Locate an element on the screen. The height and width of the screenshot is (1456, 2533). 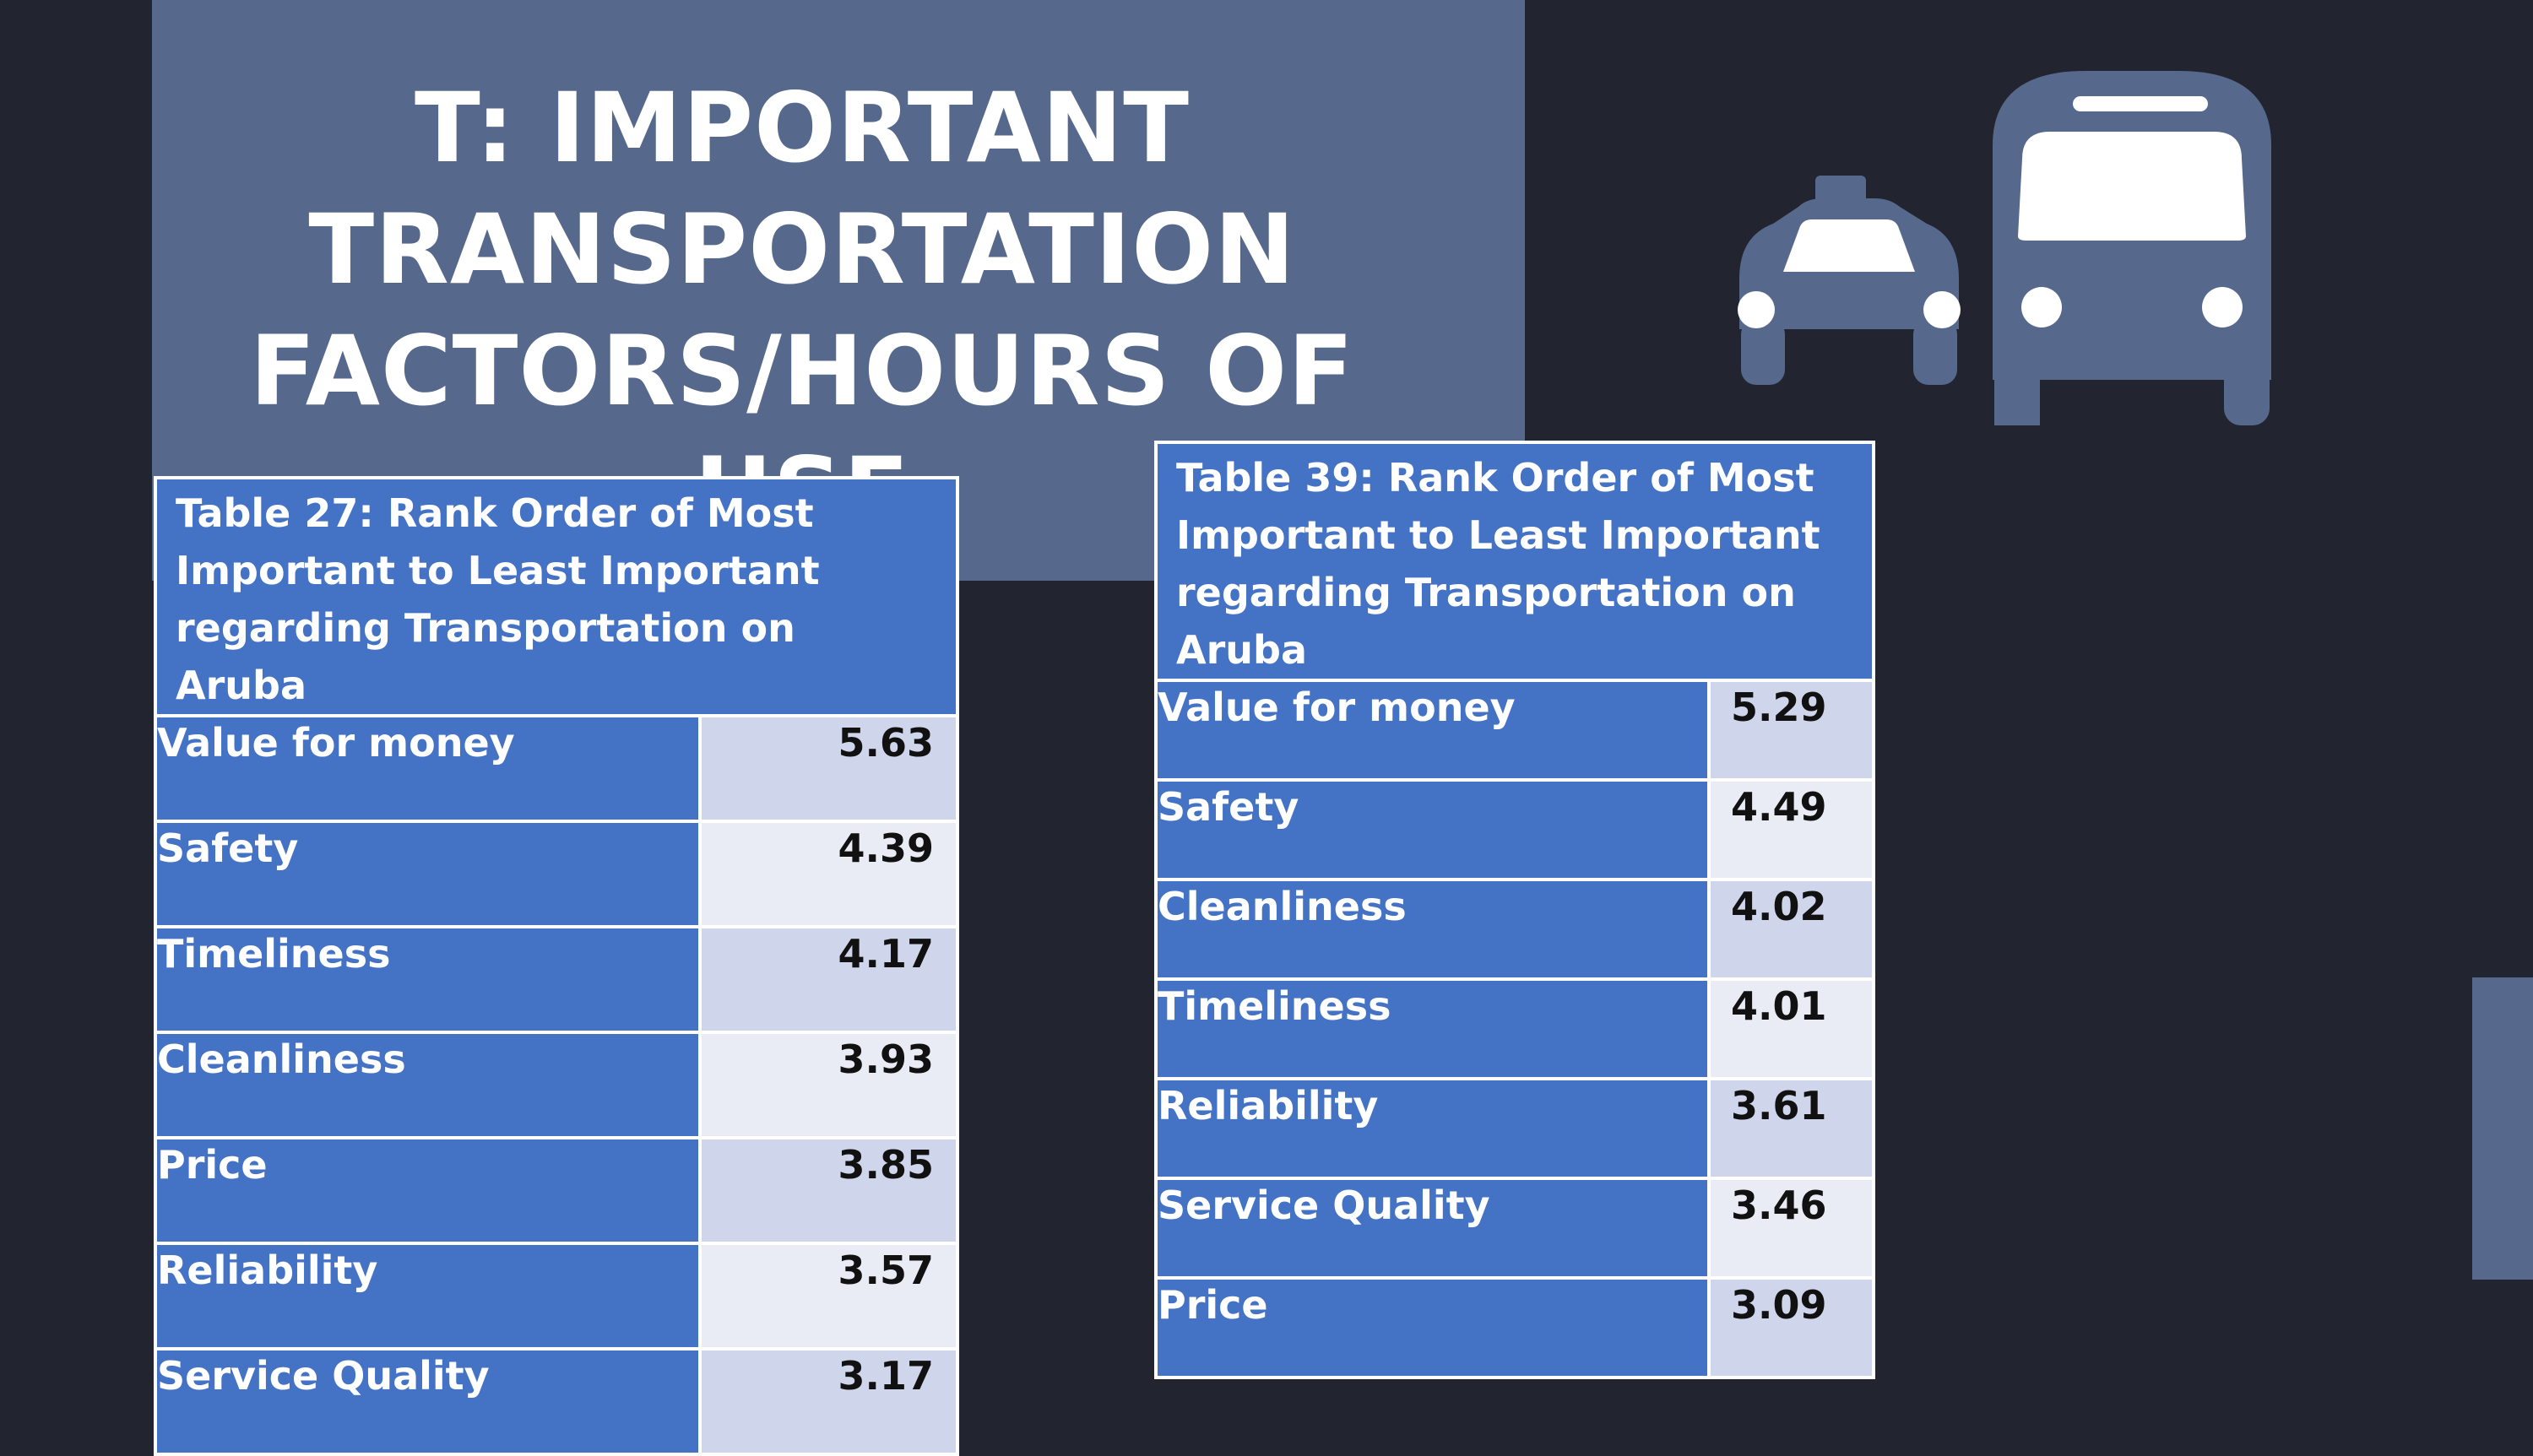
row-value: 5.63 is located at coordinates (829, 768).